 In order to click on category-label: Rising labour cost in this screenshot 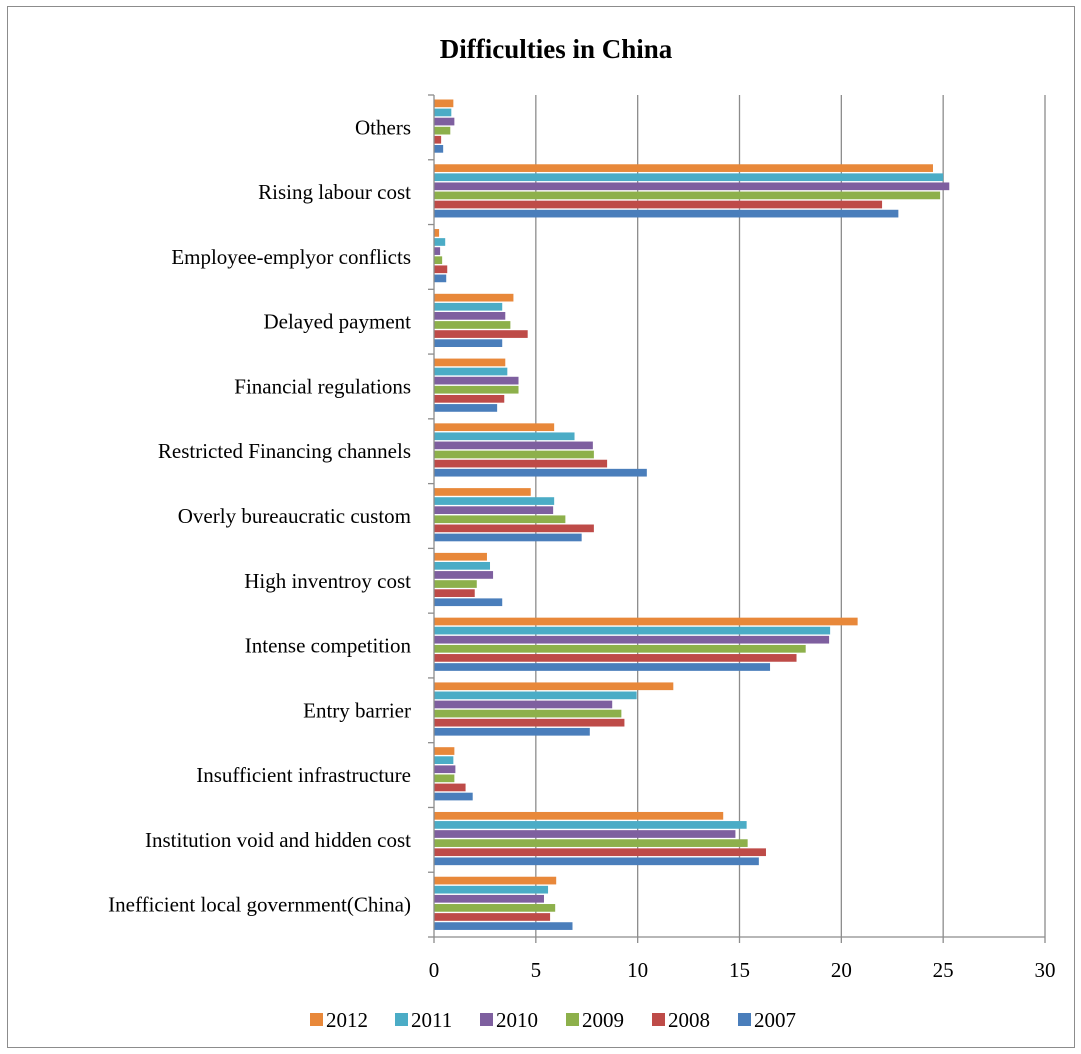, I will do `click(334, 192)`.